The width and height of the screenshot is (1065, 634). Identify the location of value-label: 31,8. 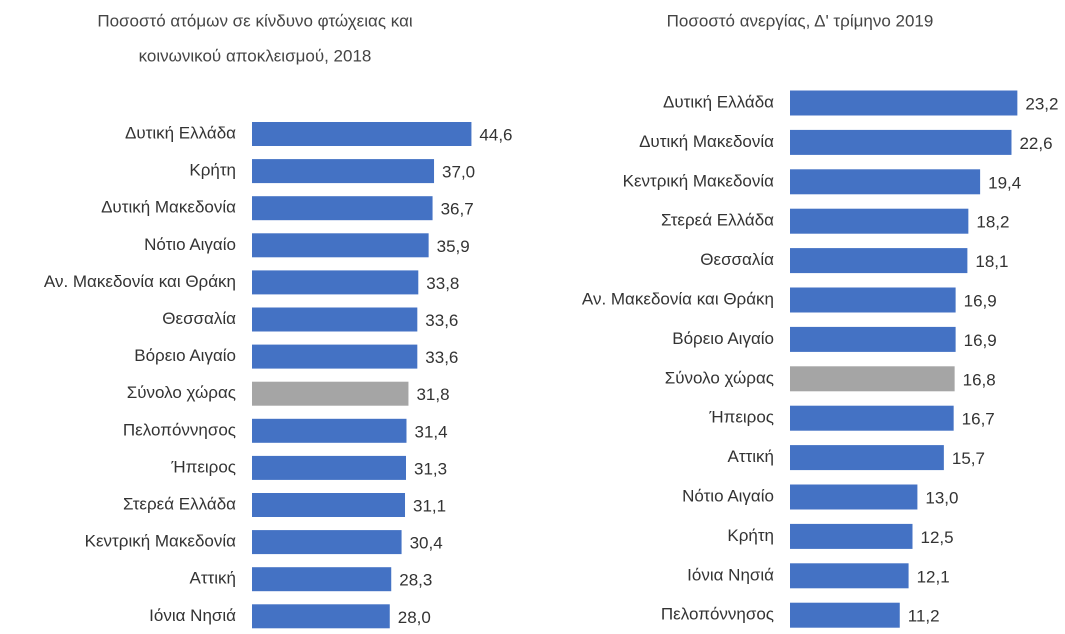
(432, 394).